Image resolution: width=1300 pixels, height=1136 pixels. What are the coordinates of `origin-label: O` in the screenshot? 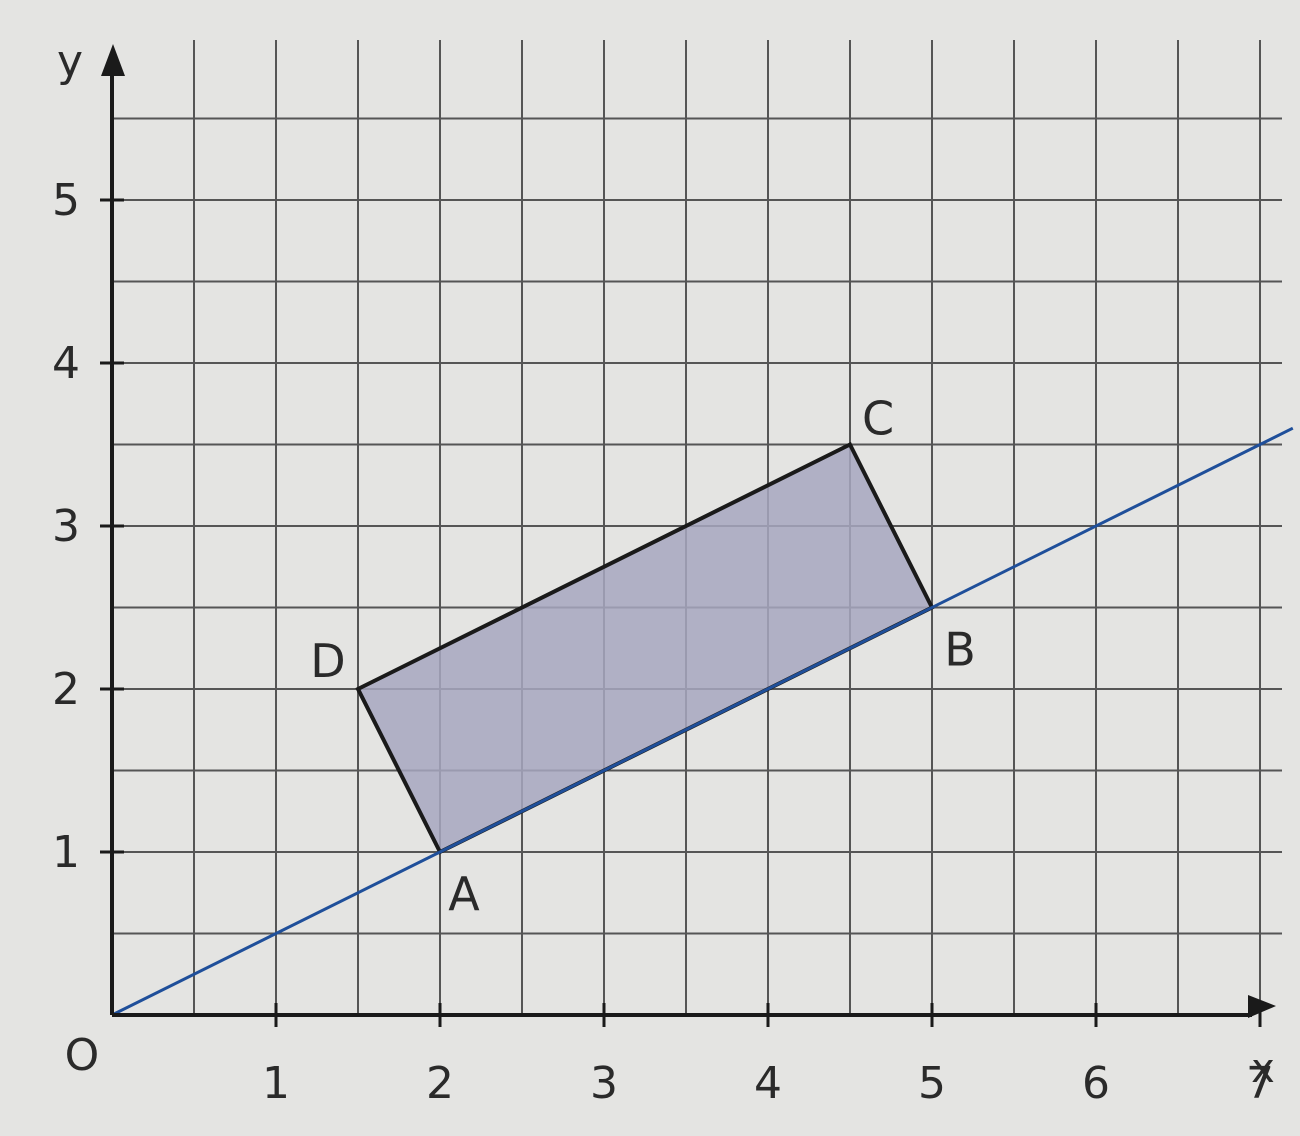 It's located at (82, 1055).